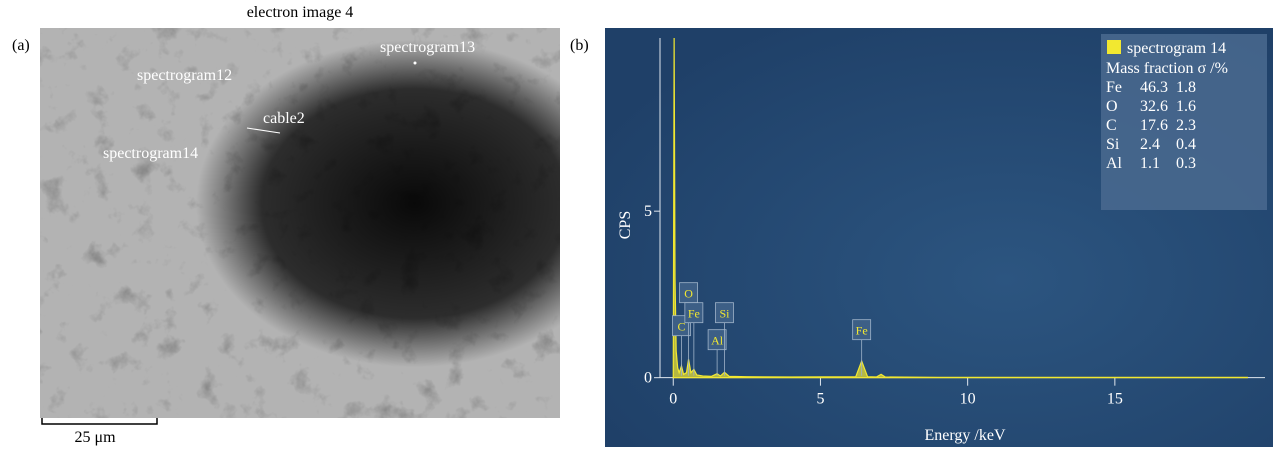 The width and height of the screenshot is (1276, 452). What do you see at coordinates (1186, 125) in the screenshot?
I see `table-cell: 2.3` at bounding box center [1186, 125].